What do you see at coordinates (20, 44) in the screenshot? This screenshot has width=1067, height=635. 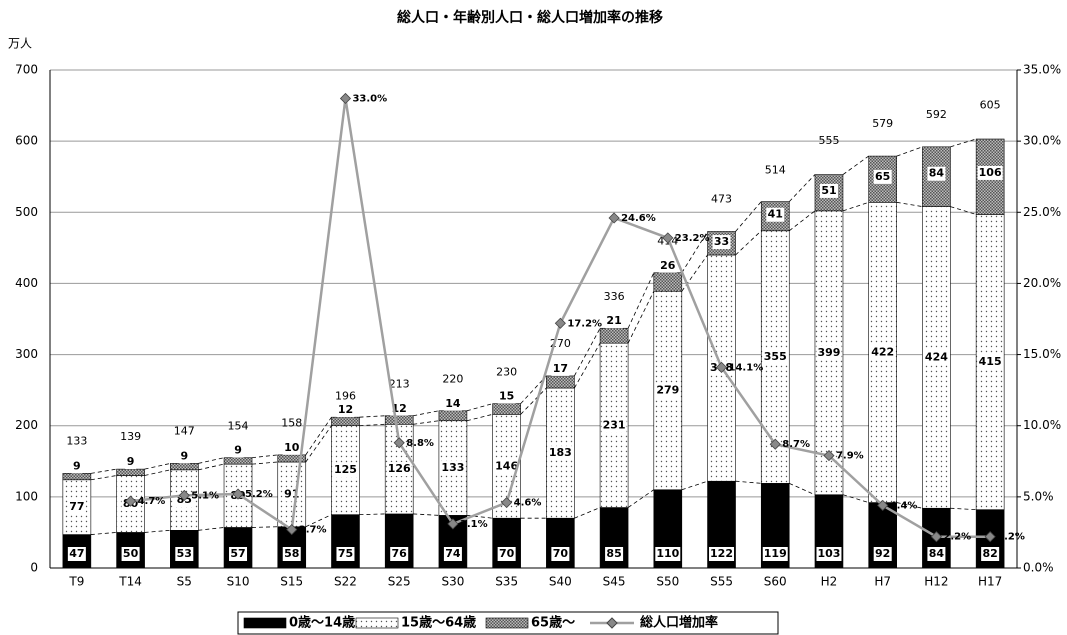 I see `y-axis-label: 万人` at bounding box center [20, 44].